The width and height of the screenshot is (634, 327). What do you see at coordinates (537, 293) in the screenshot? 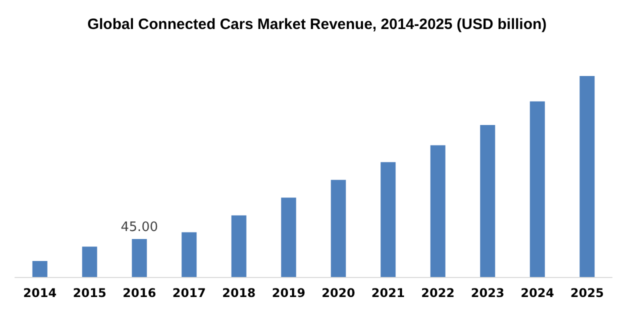
I see `x-tick-label: 2024` at bounding box center [537, 293].